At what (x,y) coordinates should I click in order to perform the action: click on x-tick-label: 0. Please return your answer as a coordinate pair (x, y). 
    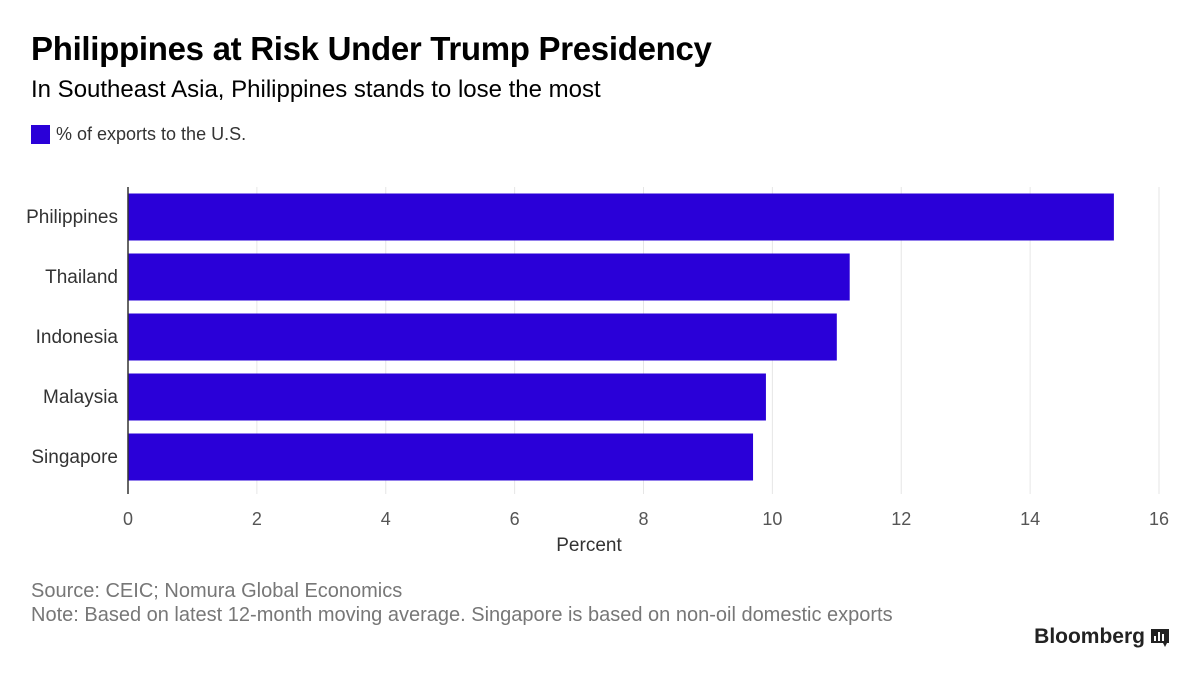
    Looking at the image, I should click on (128, 519).